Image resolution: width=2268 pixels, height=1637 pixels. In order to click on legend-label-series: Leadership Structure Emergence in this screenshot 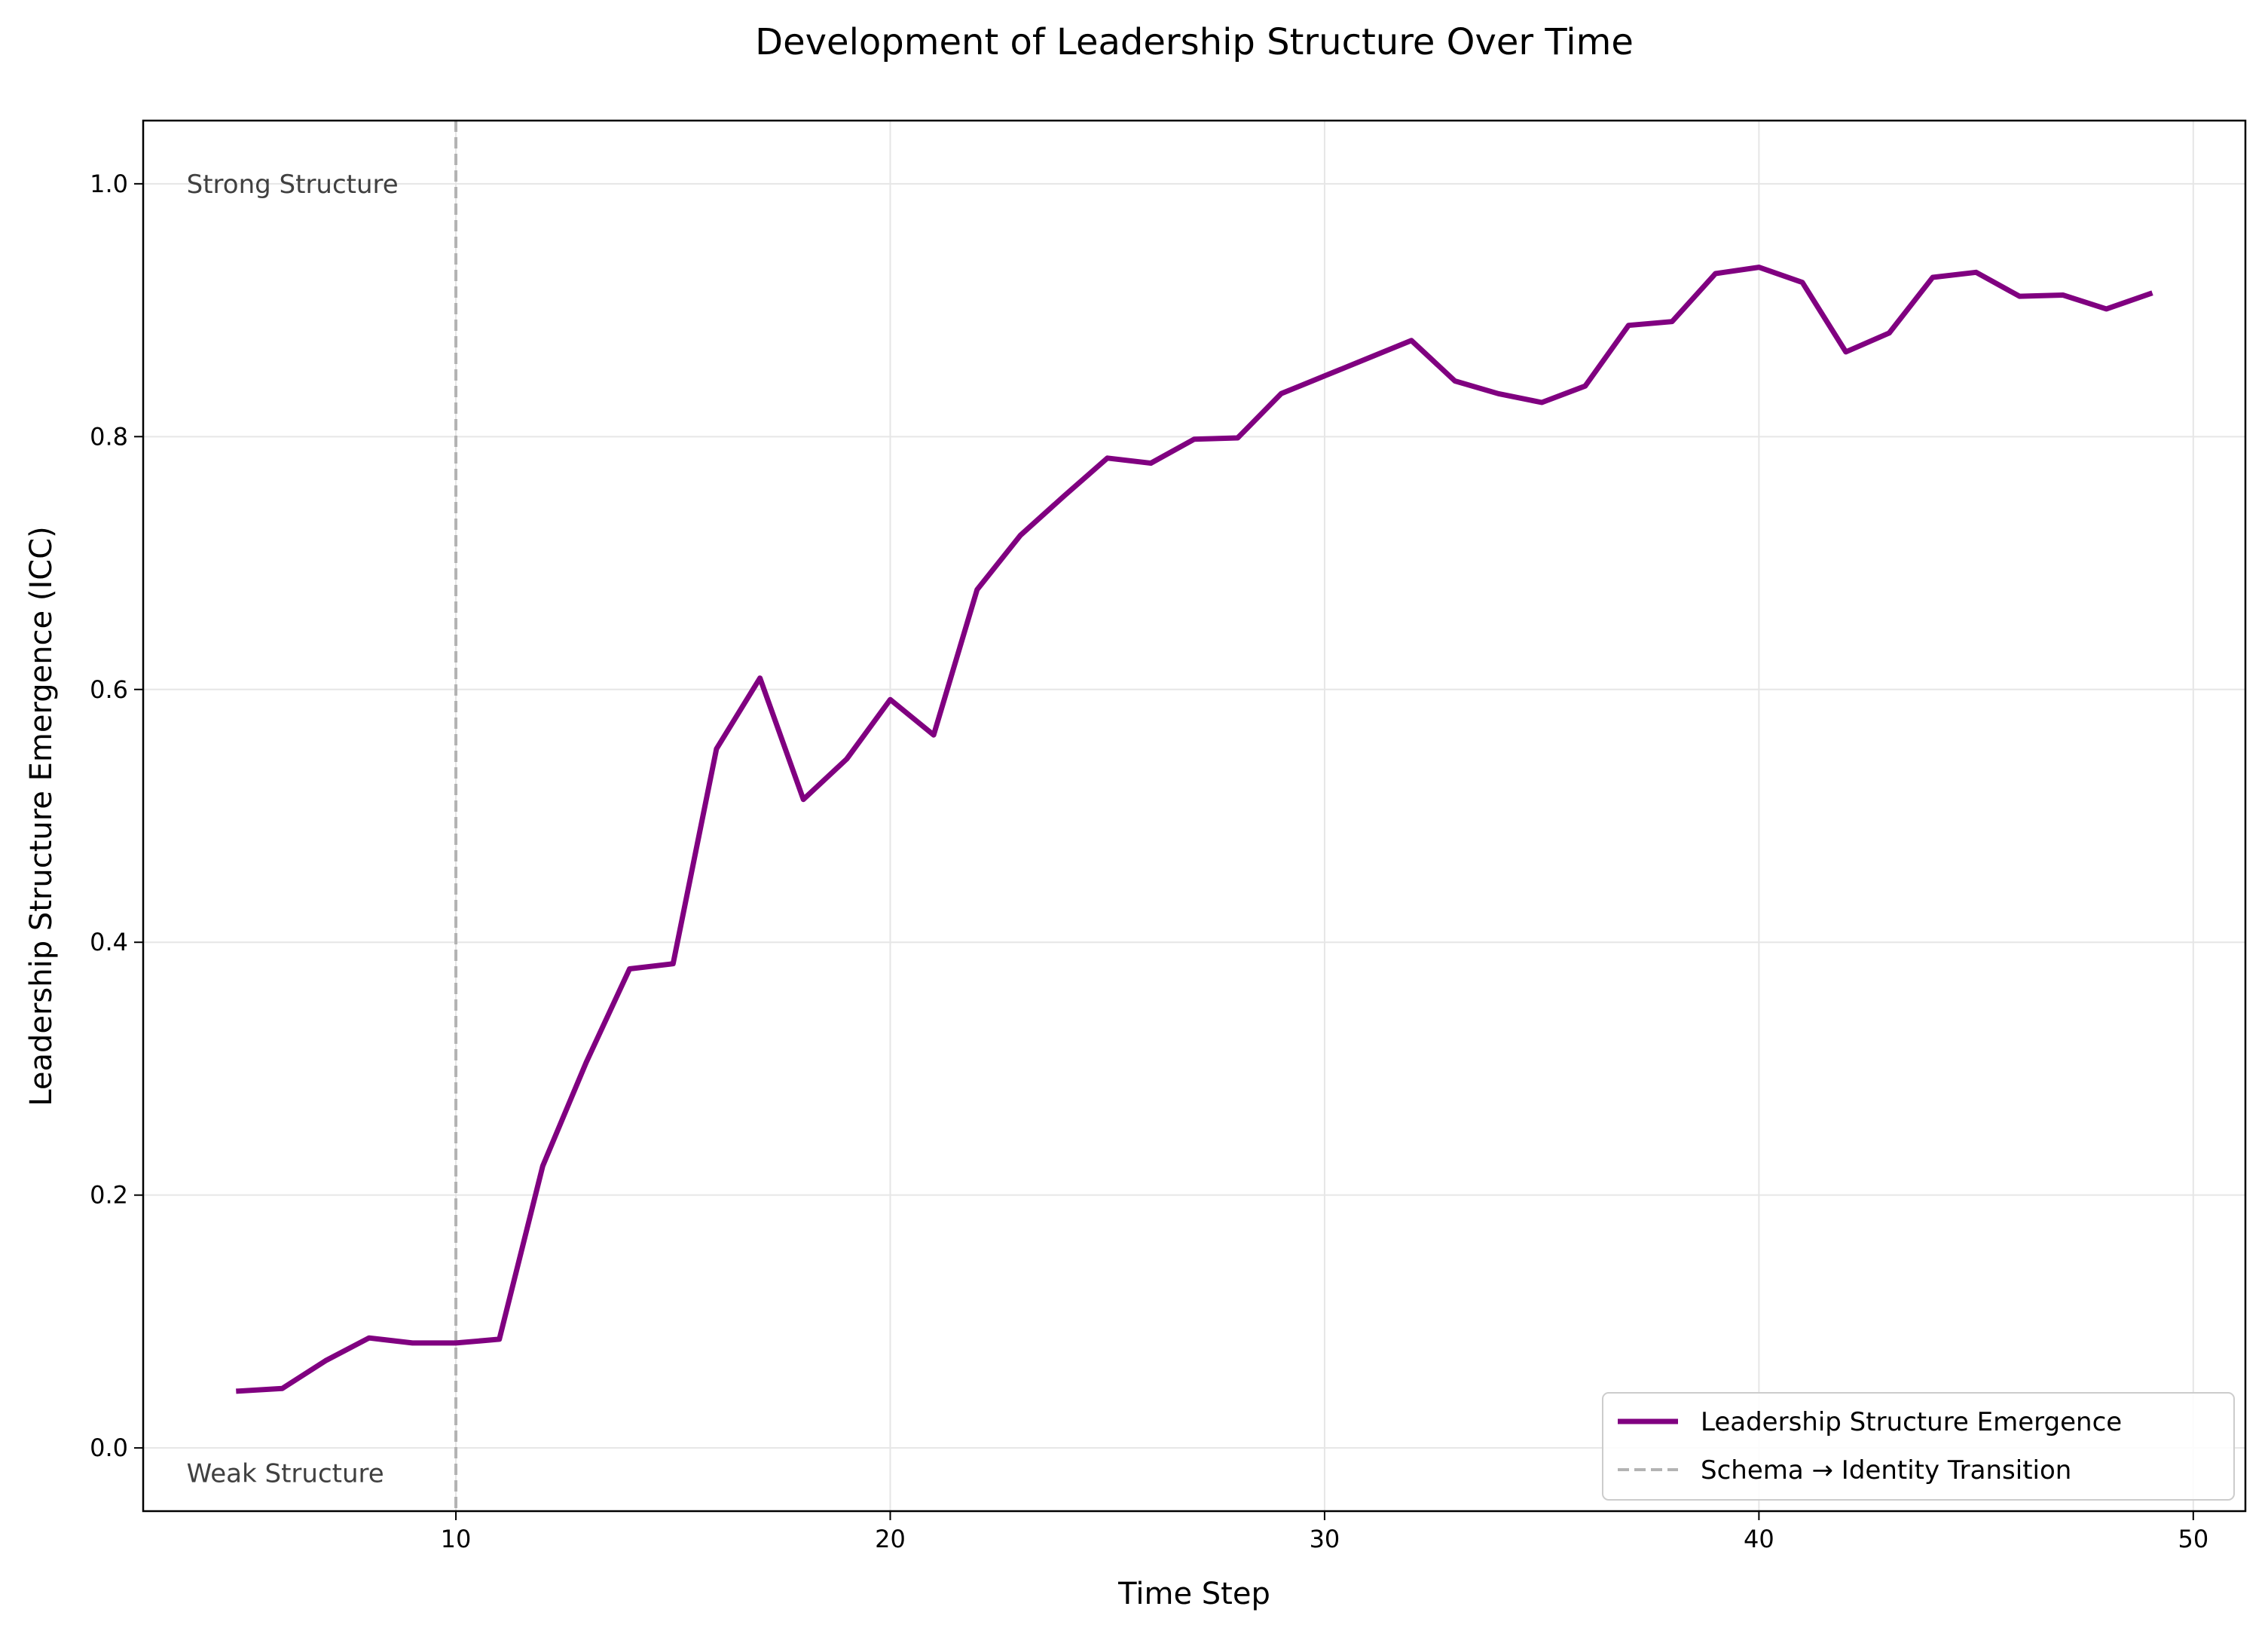, I will do `click(1911, 1422)`.